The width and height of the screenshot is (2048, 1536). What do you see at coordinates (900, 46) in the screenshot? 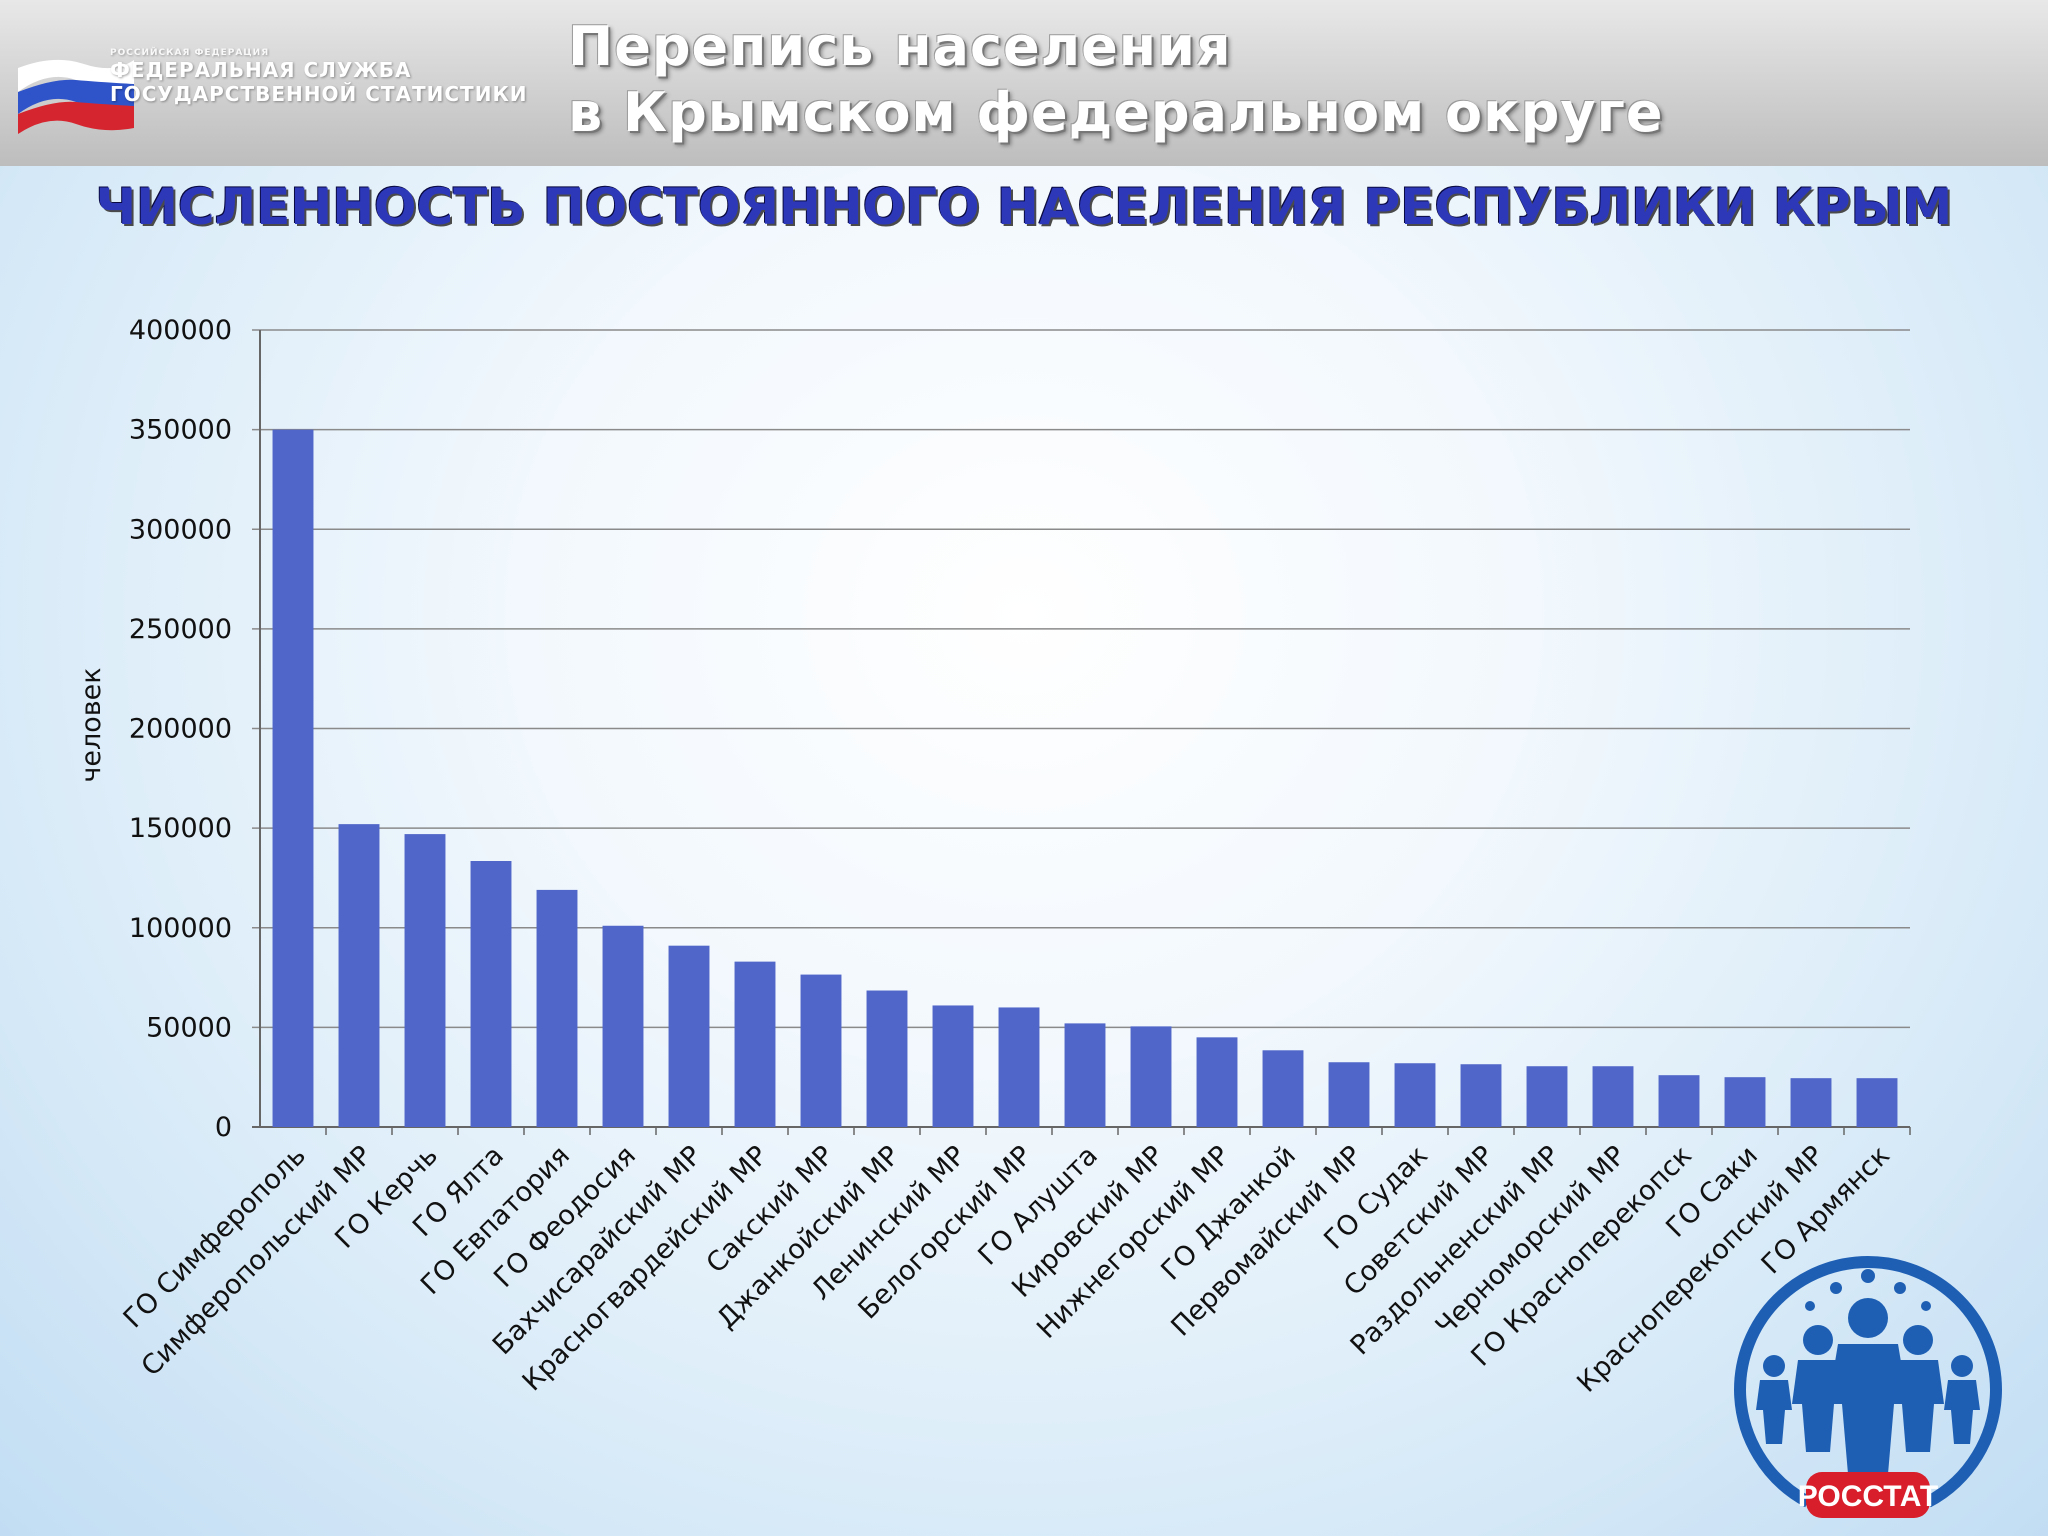
I see `header-title-line-1: Перепись населения` at bounding box center [900, 46].